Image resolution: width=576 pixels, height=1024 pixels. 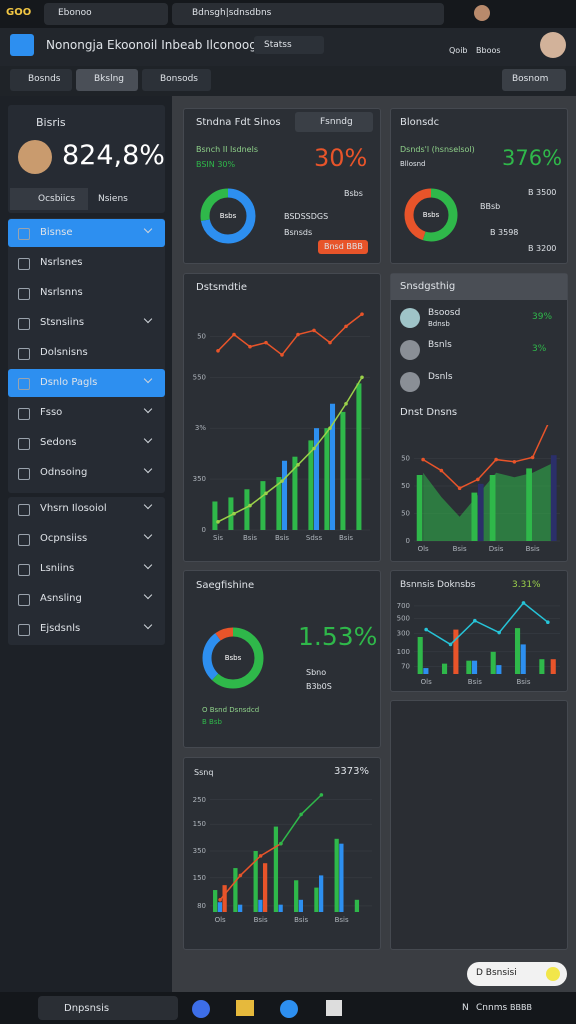 What do you see at coordinates (496, 549) in the screenshot?
I see `x-tick-label: Dsis` at bounding box center [496, 549].